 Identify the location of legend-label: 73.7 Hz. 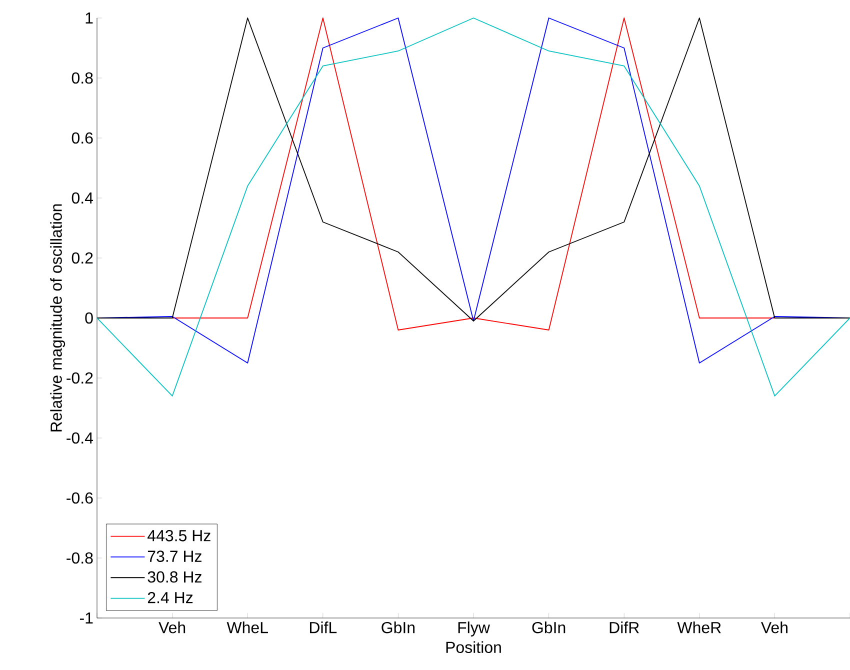
(175, 556).